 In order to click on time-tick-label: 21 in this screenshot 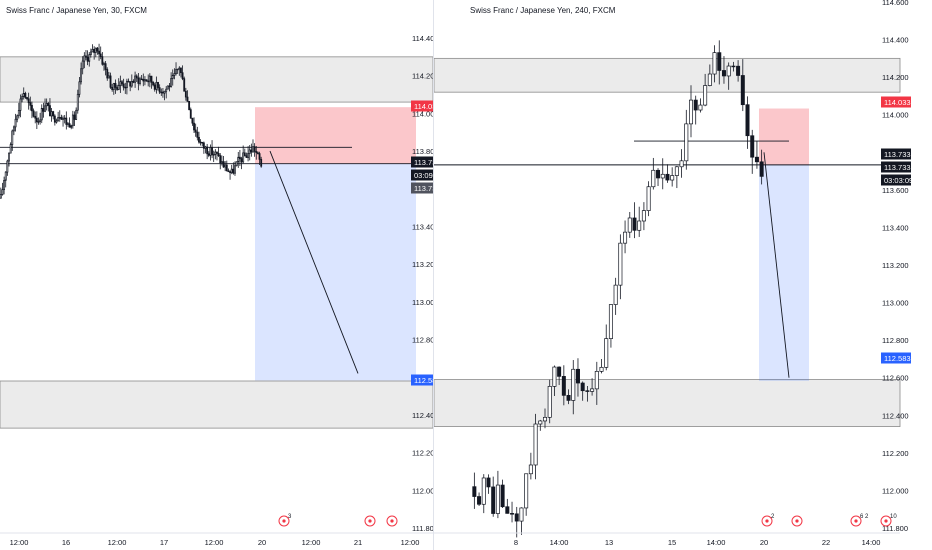, I will do `click(358, 542)`.